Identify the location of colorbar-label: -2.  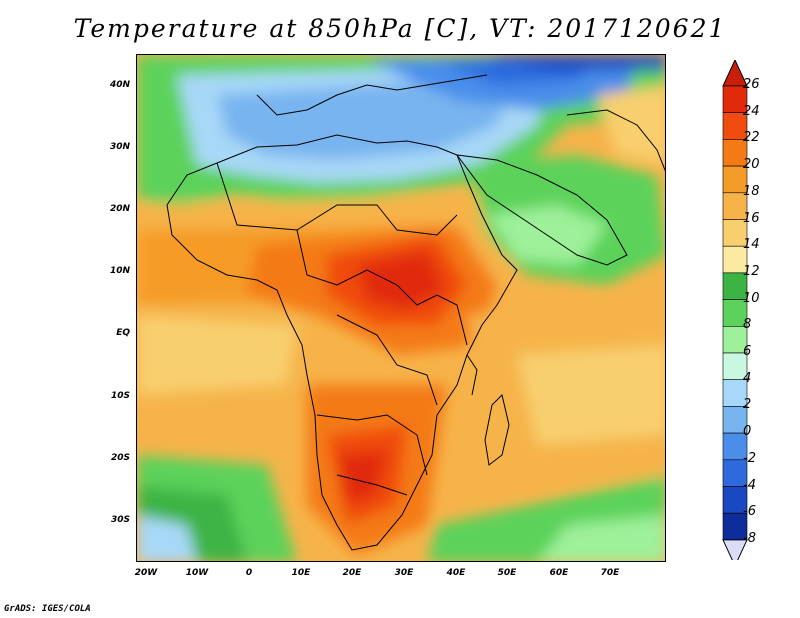
(749, 458).